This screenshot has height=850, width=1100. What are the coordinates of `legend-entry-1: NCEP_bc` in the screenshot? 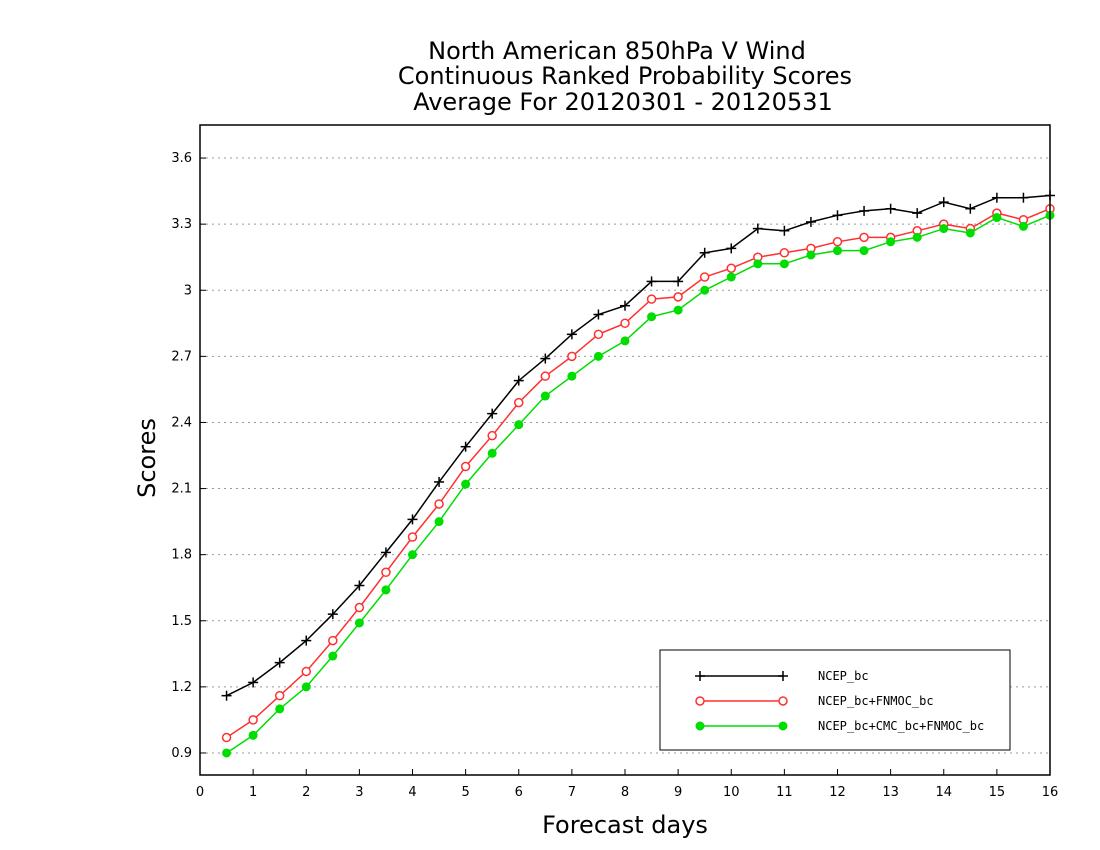 It's located at (782, 676).